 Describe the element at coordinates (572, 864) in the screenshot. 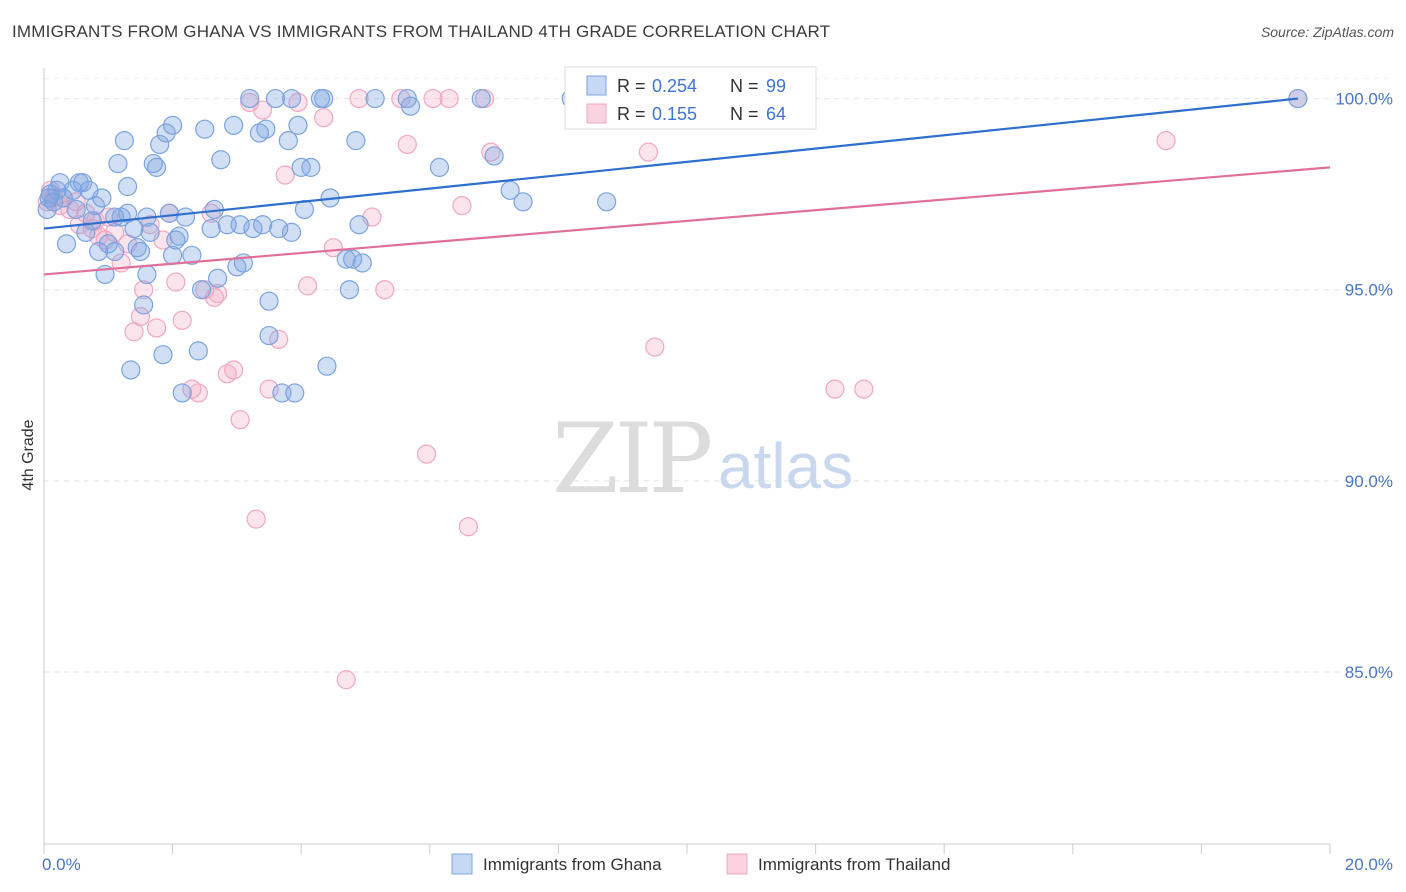

I see `bottom-legend-label-ghana: Immigrants from Ghana` at that location.